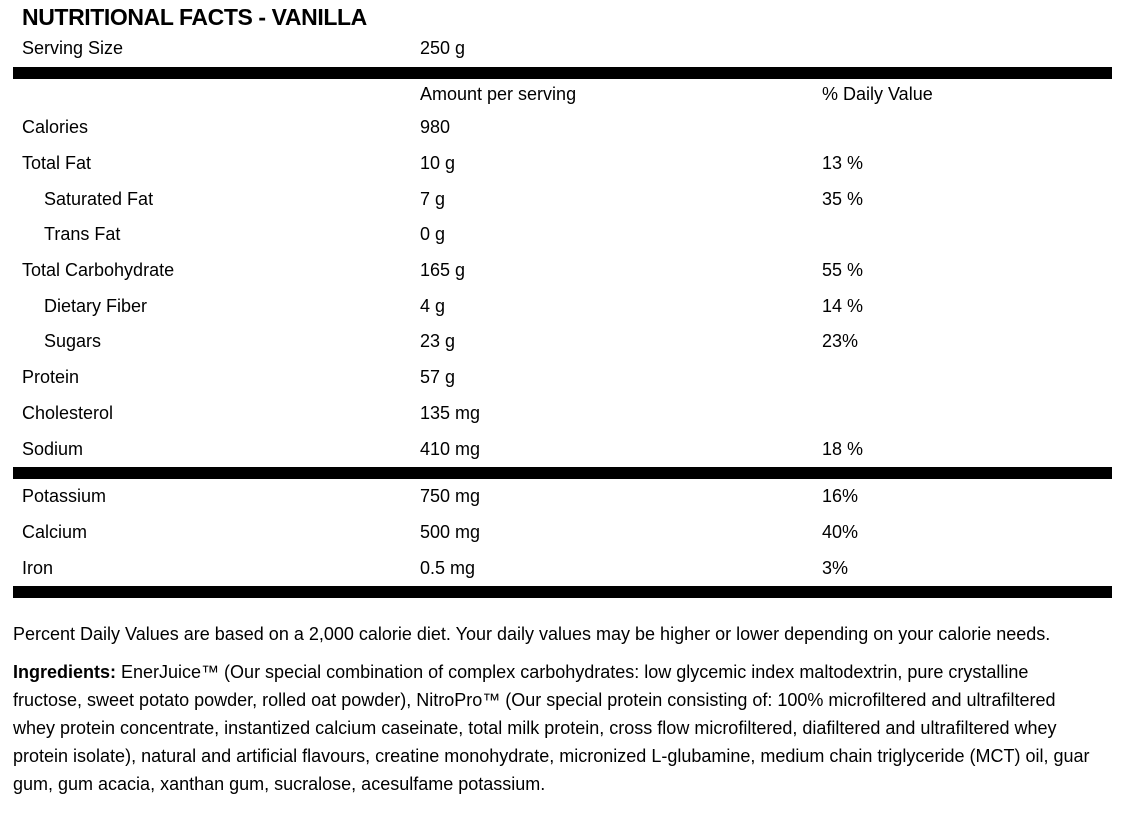 The image size is (1122, 819). I want to click on nutrient-daily-value: 13 %, so click(843, 163).